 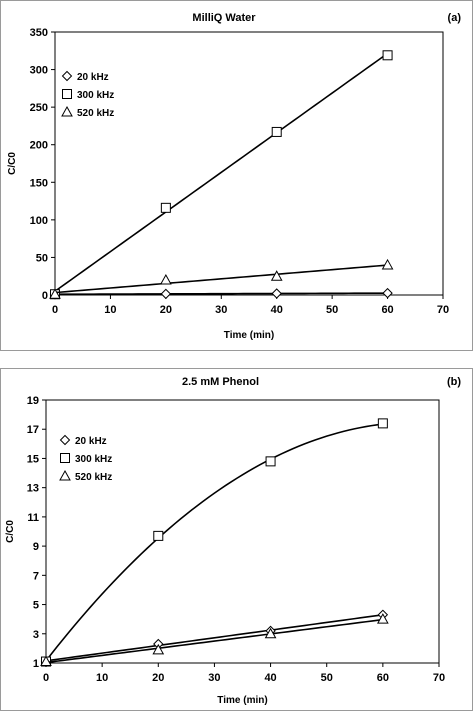 I want to click on chart-title: MilliQ Water, so click(x=224, y=18).